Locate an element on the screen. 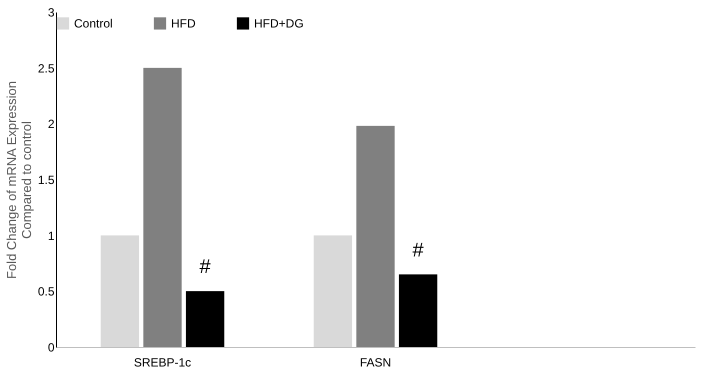 This screenshot has width=703, height=376. legend-label: HFD+DG is located at coordinates (279, 23).